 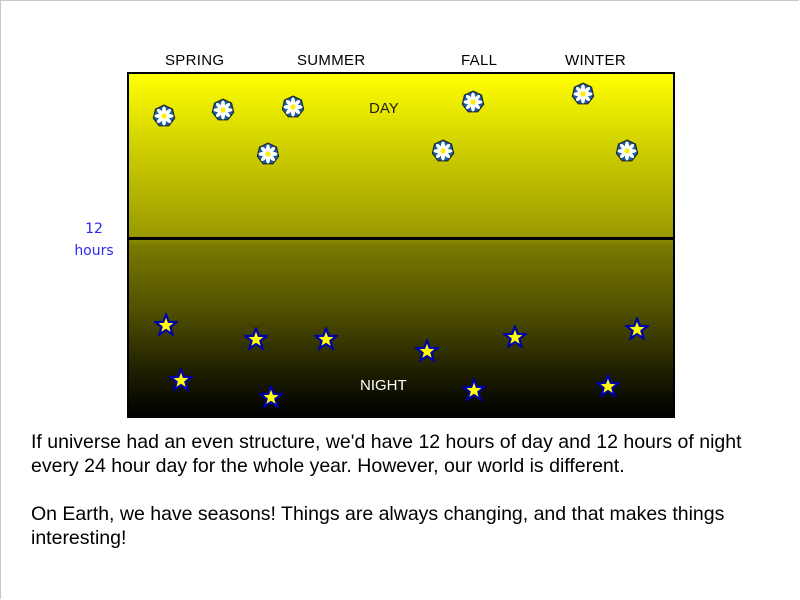 I want to click on season-fall: FALL, so click(x=479, y=60).